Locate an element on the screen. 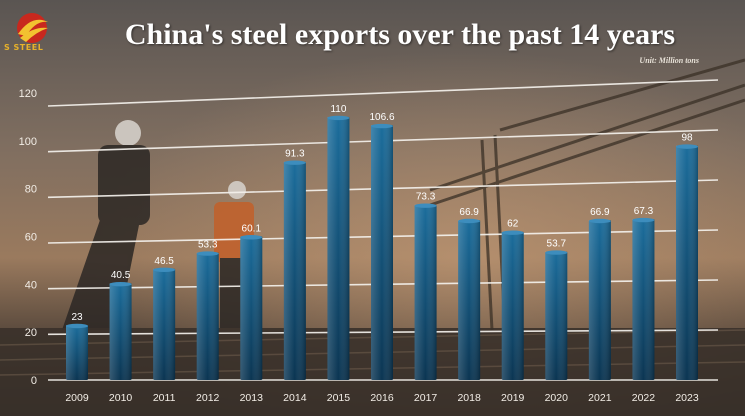  value-label: 53.7 is located at coordinates (557, 244).